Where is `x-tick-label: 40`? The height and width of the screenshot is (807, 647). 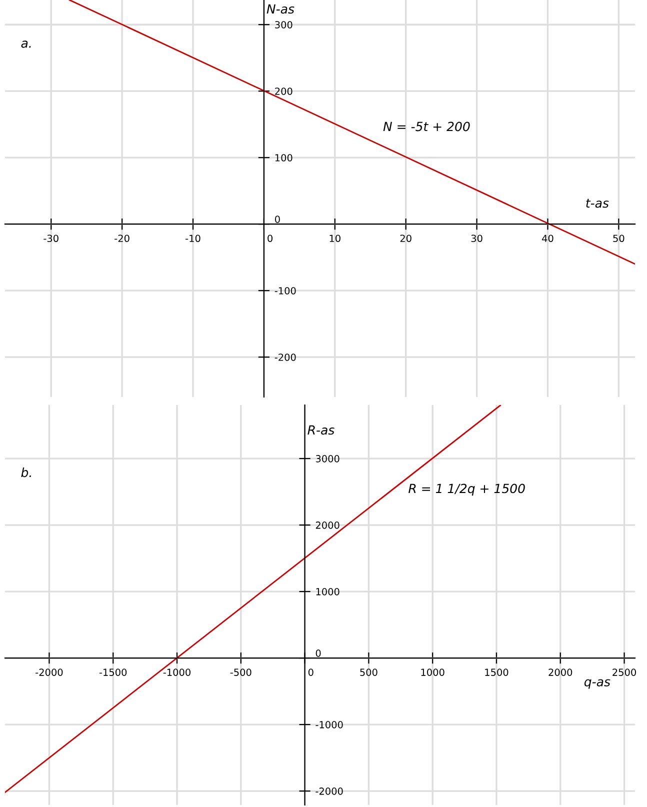
x-tick-label: 40 is located at coordinates (548, 238).